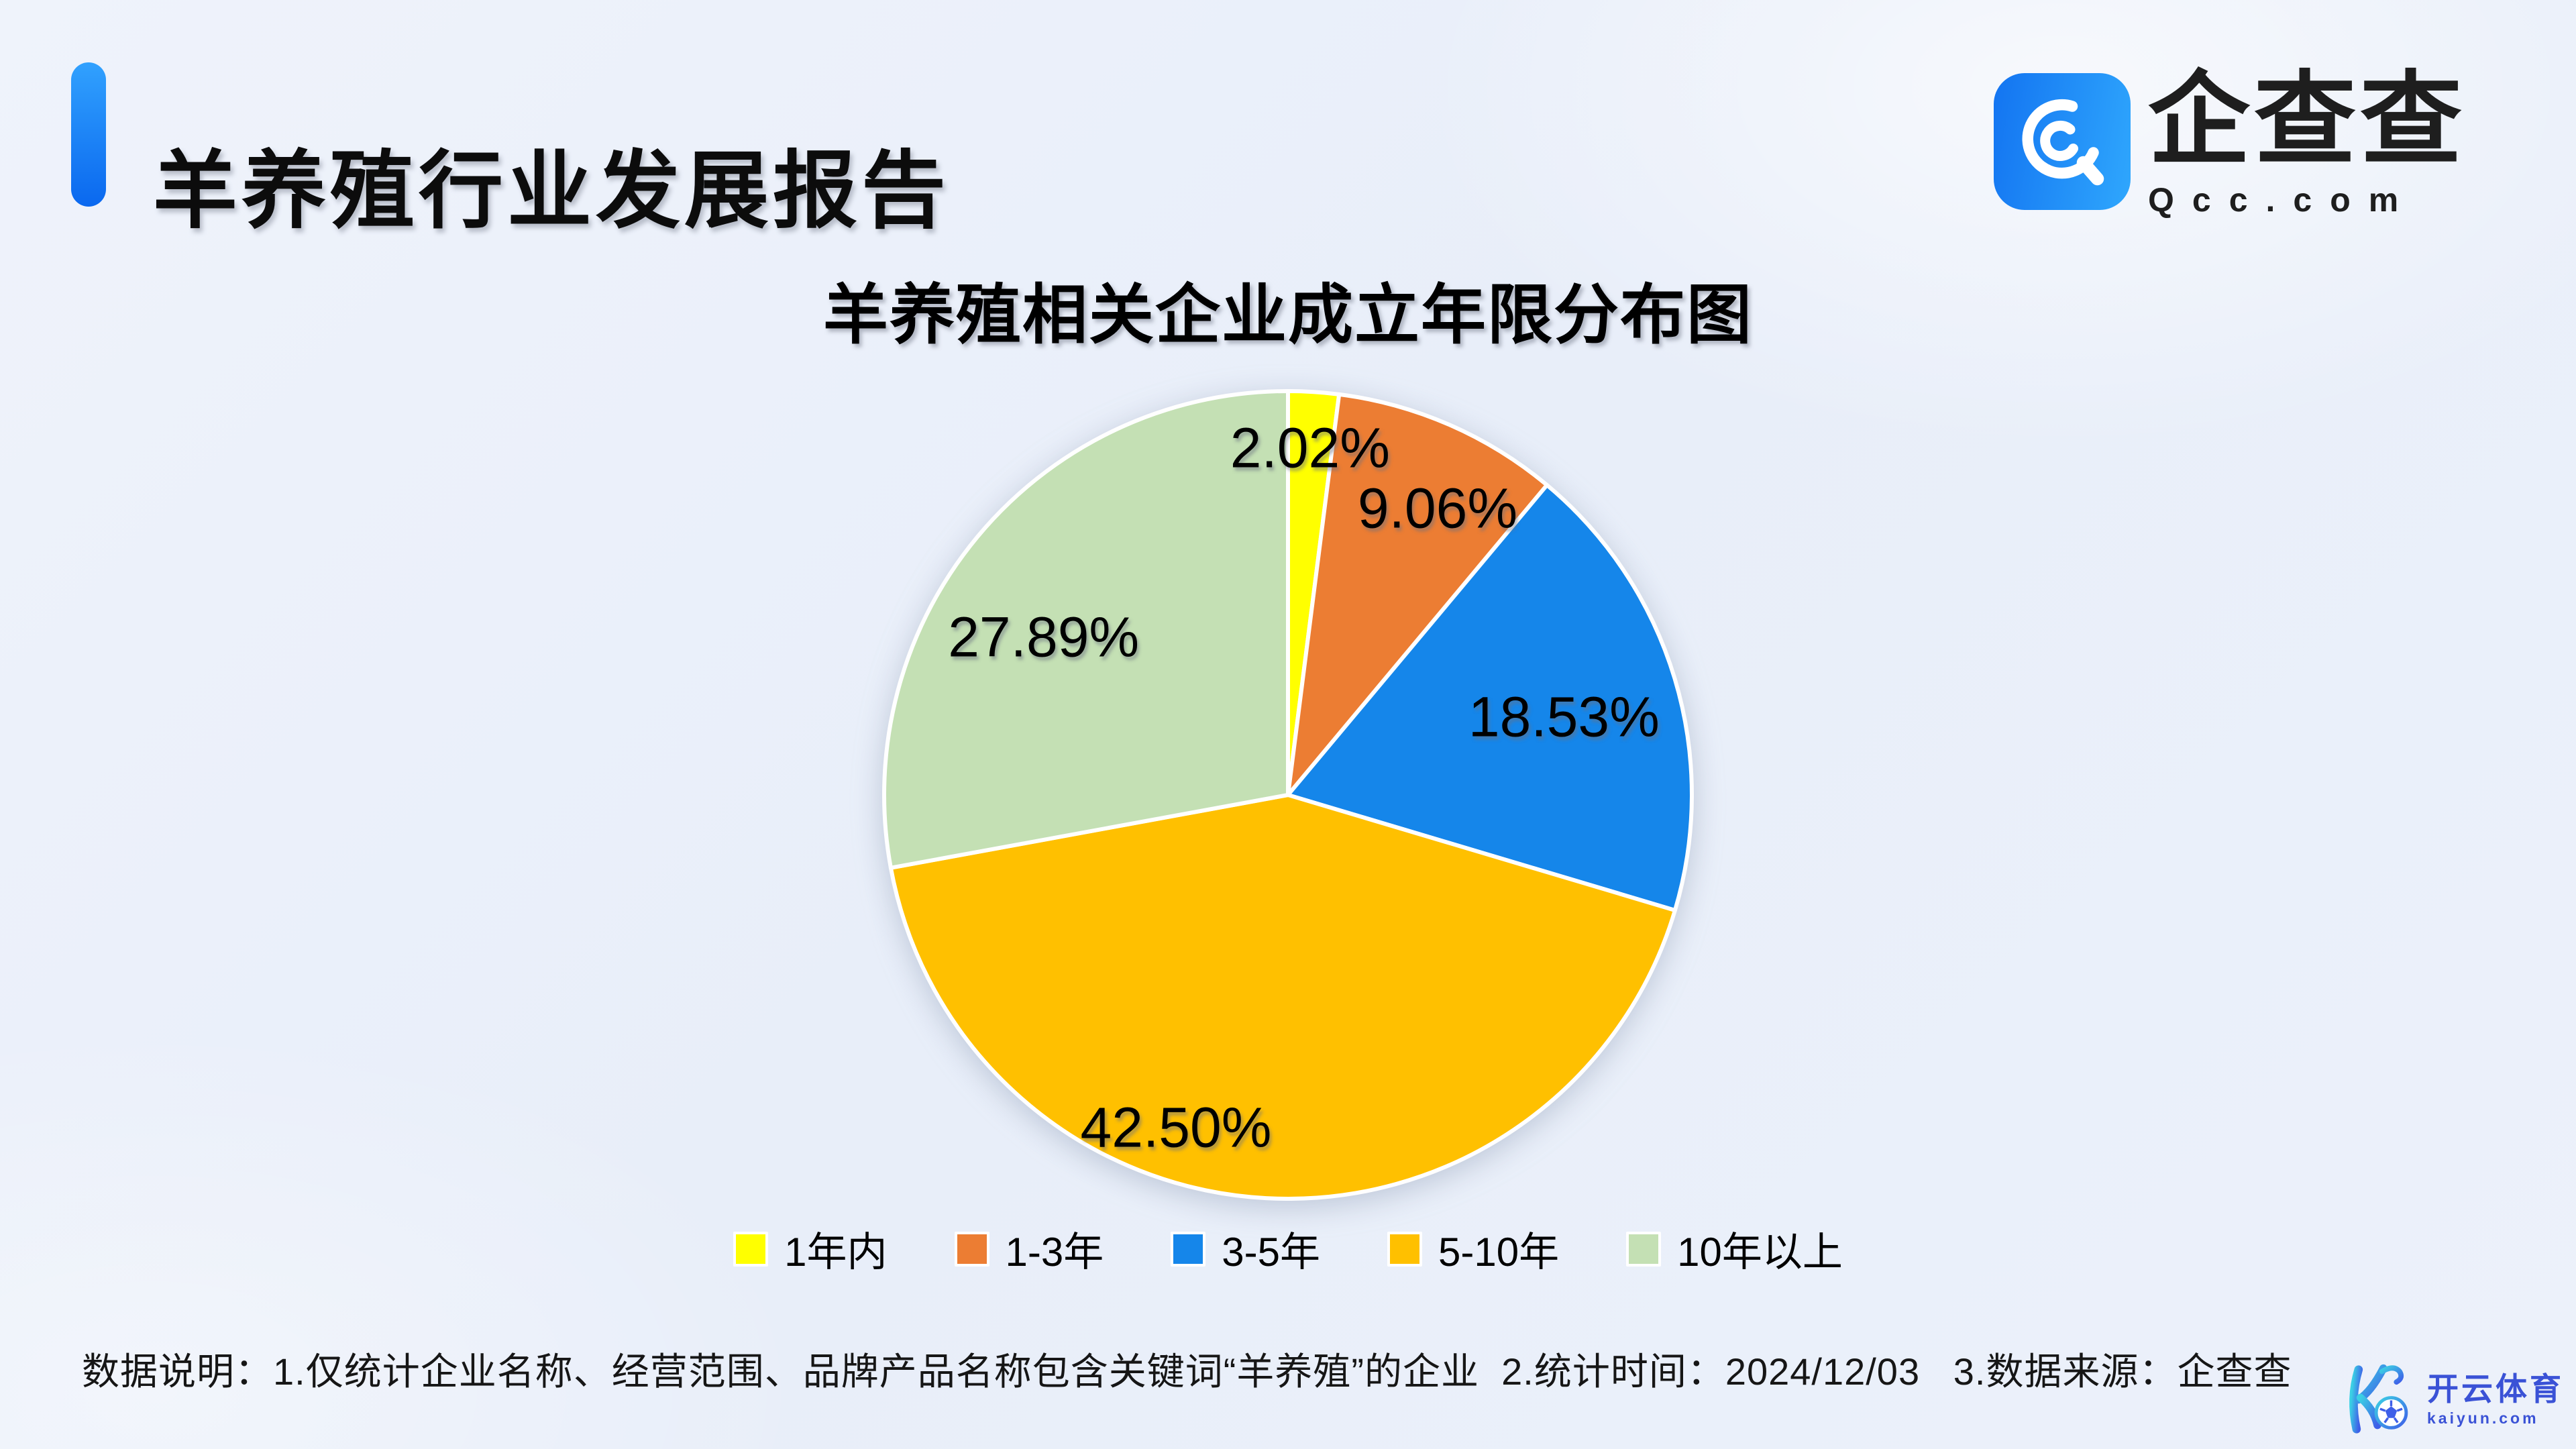 The width and height of the screenshot is (2576, 1449). I want to click on legend-item-3-5年: 3-5年, so click(1245, 1249).